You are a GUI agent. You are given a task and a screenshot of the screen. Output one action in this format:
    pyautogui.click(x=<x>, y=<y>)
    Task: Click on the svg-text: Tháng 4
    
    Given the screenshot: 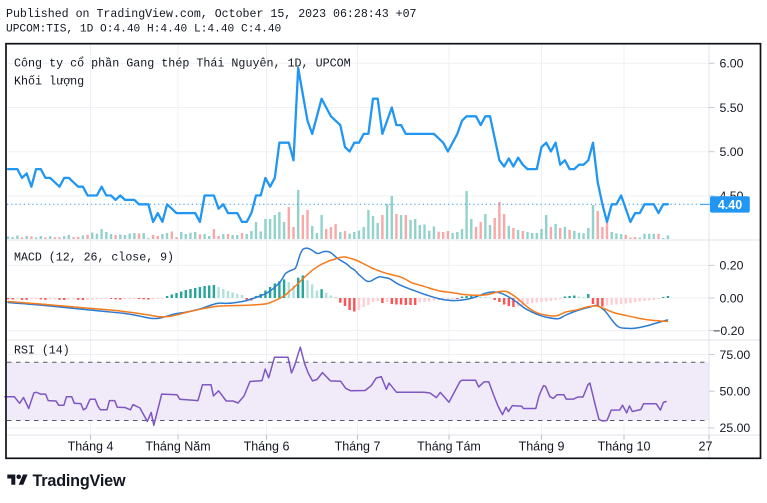 What is the action you would take?
    pyautogui.click(x=91, y=447)
    